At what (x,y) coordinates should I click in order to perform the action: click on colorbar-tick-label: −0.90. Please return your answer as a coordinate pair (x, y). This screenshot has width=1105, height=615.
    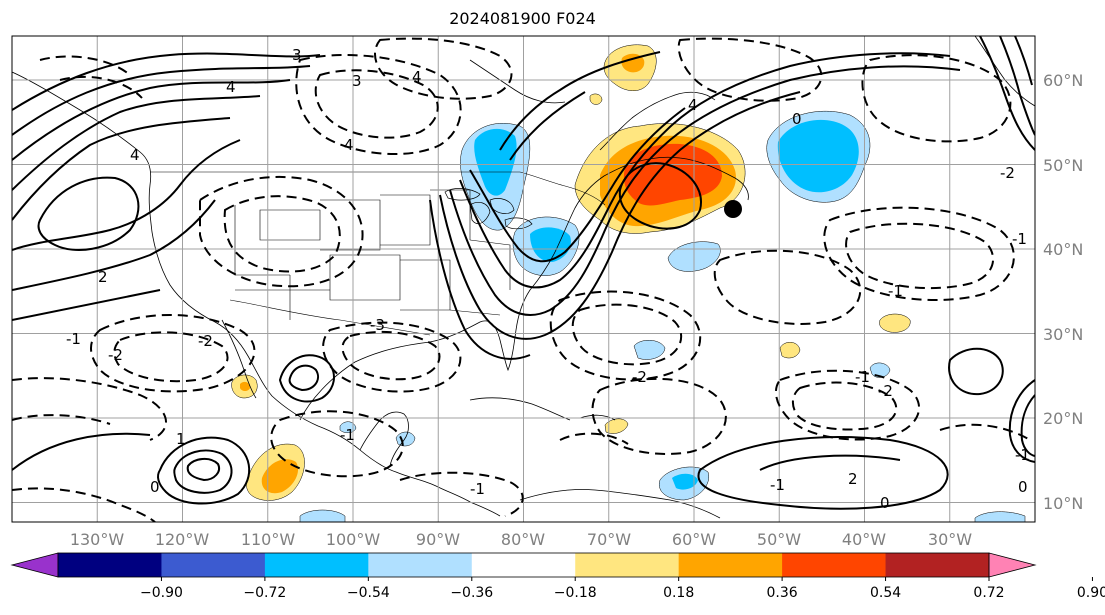
    Looking at the image, I should click on (161, 593).